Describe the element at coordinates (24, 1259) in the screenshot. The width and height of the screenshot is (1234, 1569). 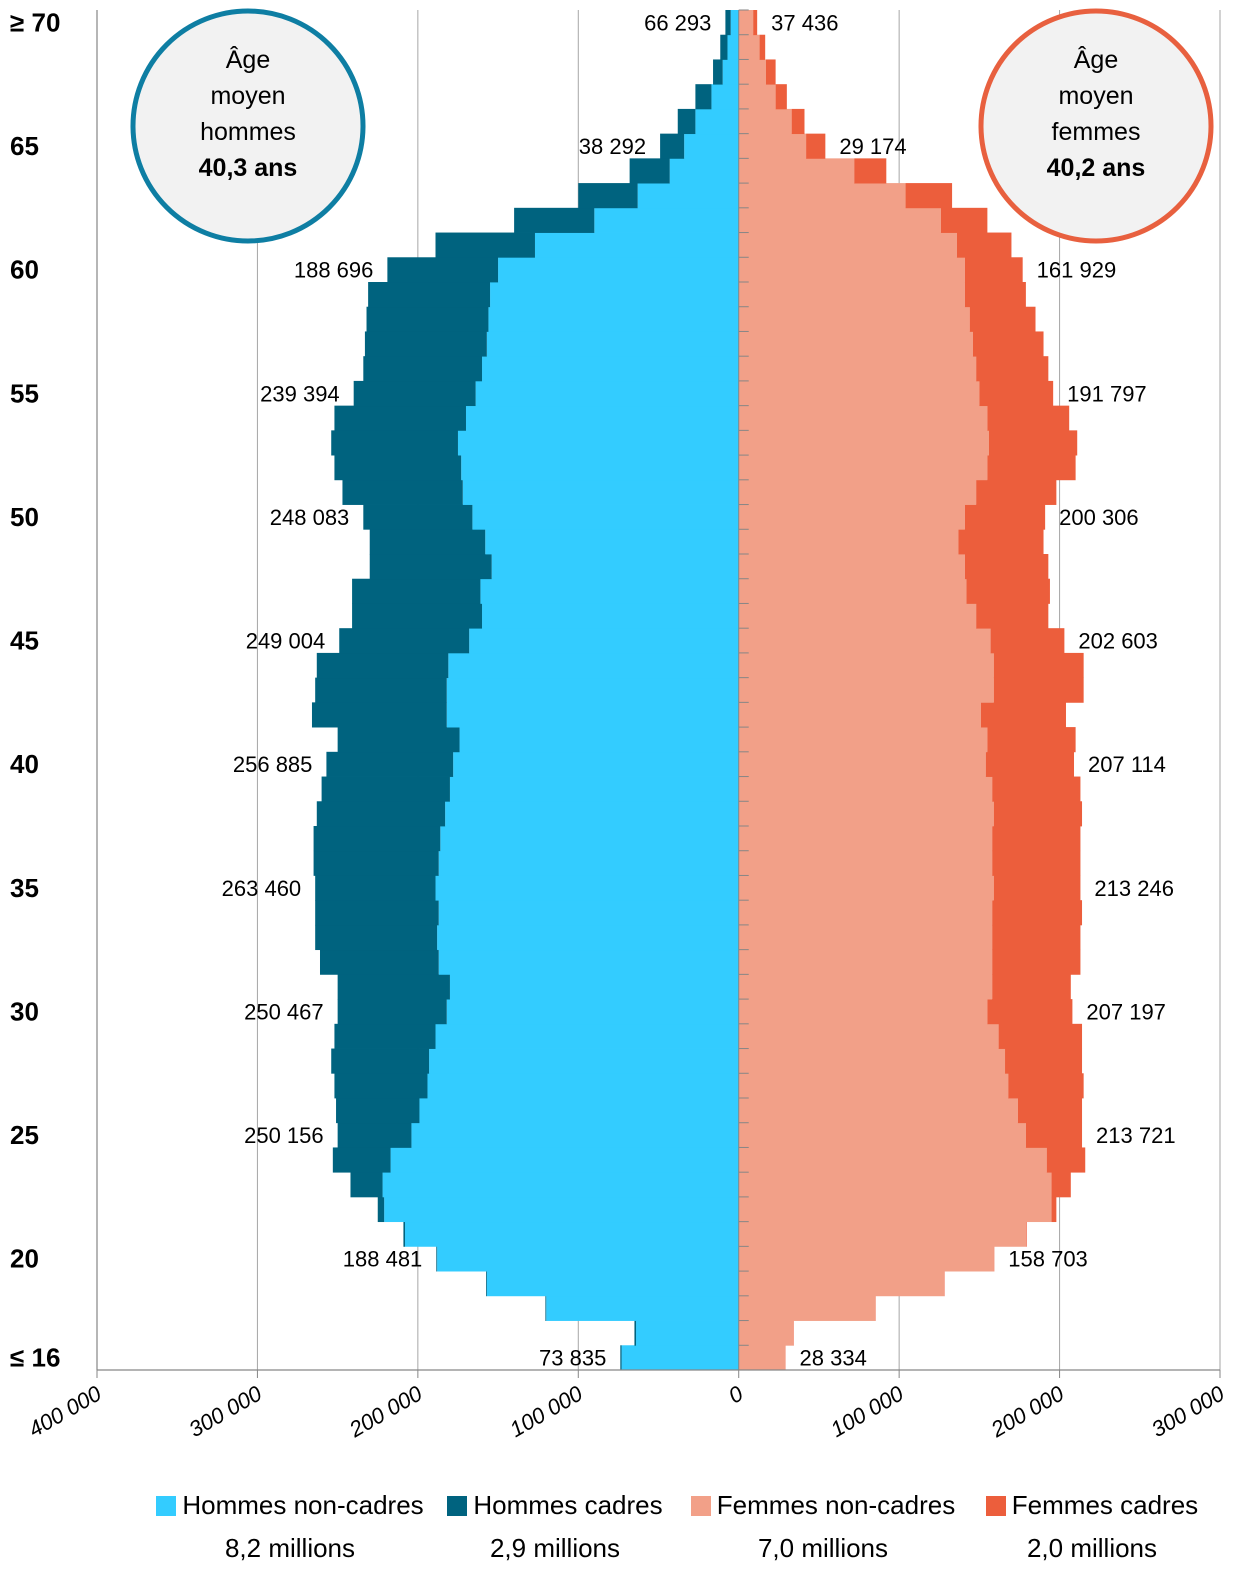
I see `y-tick-label: 20` at that location.